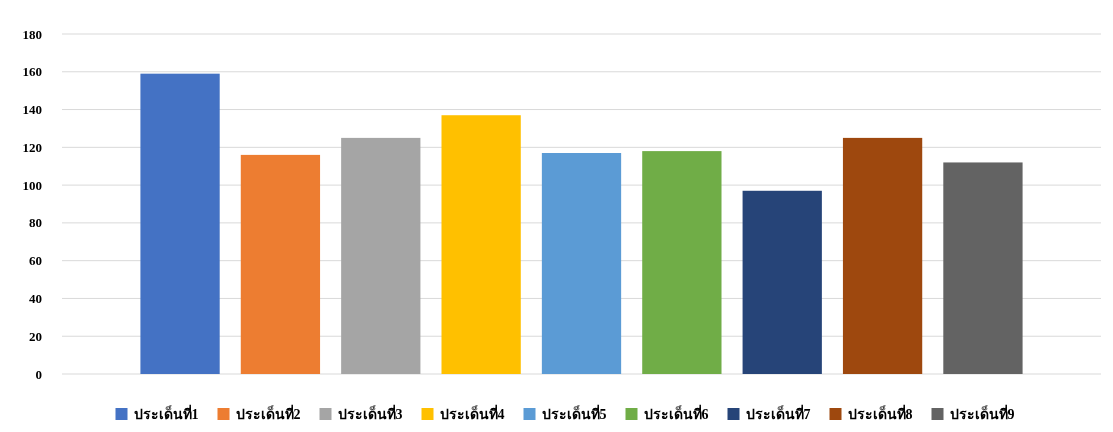 The width and height of the screenshot is (1113, 432). Describe the element at coordinates (32, 185) in the screenshot. I see `y-tick-label: 100` at that location.